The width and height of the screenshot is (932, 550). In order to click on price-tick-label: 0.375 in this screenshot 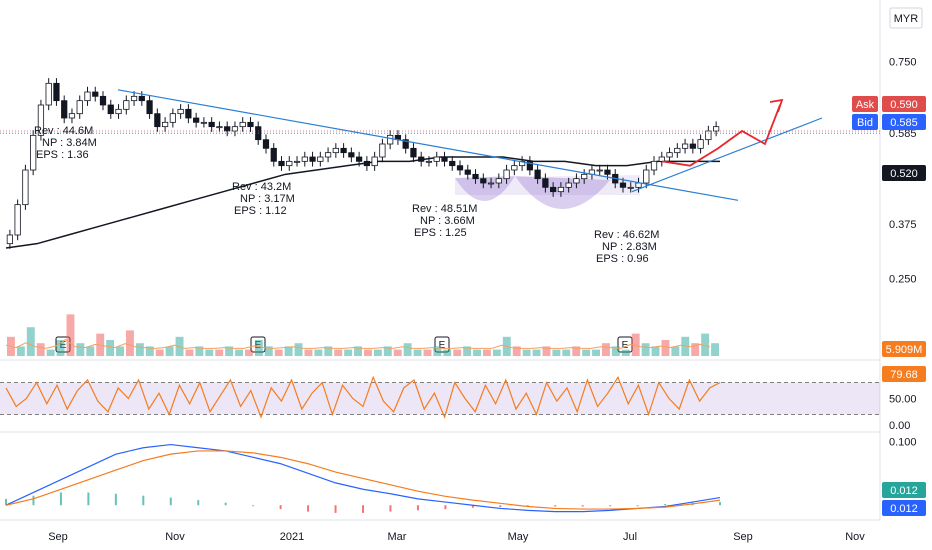, I will do `click(903, 225)`.